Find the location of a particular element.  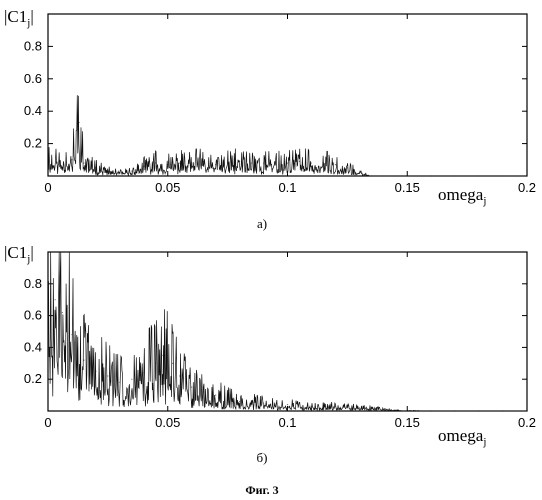

x-axis-label-main: omega is located at coordinates (461, 194).